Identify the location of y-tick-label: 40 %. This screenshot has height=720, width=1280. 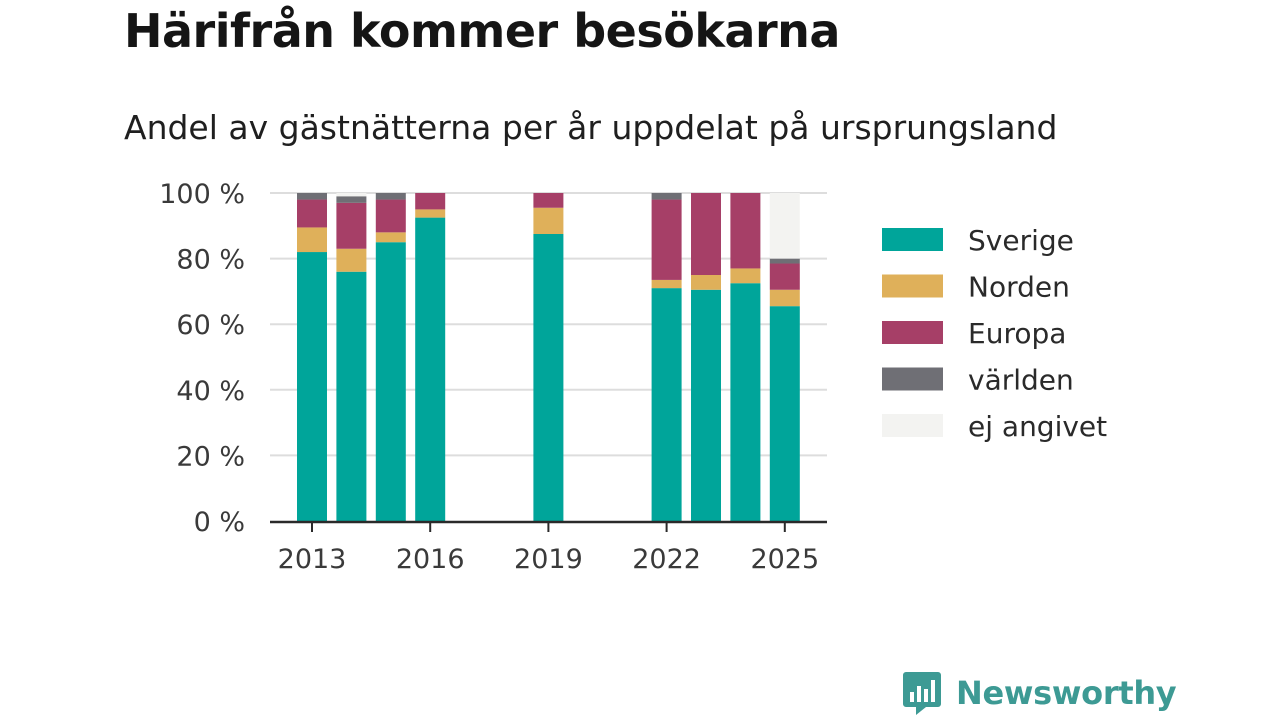
(210, 391).